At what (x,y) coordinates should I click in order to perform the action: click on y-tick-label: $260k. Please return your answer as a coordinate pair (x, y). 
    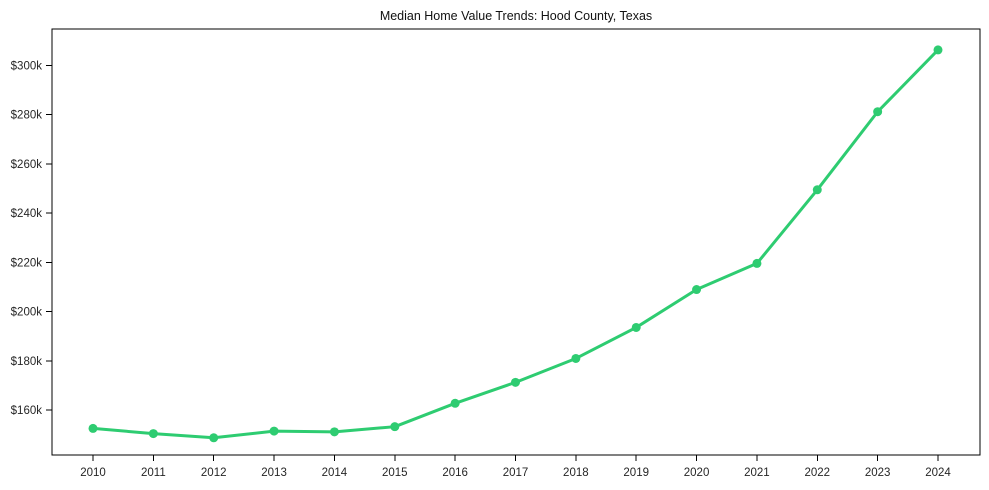
    Looking at the image, I should click on (27, 165).